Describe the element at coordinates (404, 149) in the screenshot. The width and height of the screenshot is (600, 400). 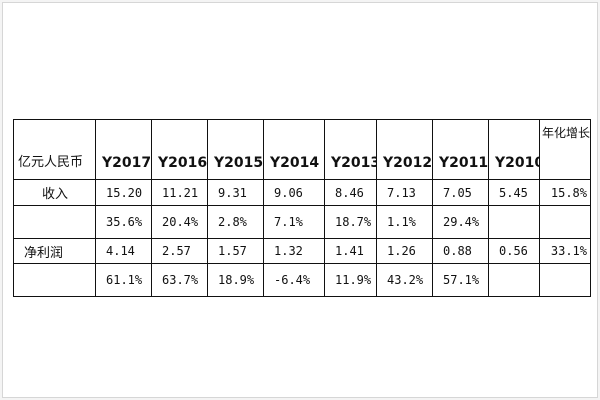
I see `year-header: Y2012` at that location.